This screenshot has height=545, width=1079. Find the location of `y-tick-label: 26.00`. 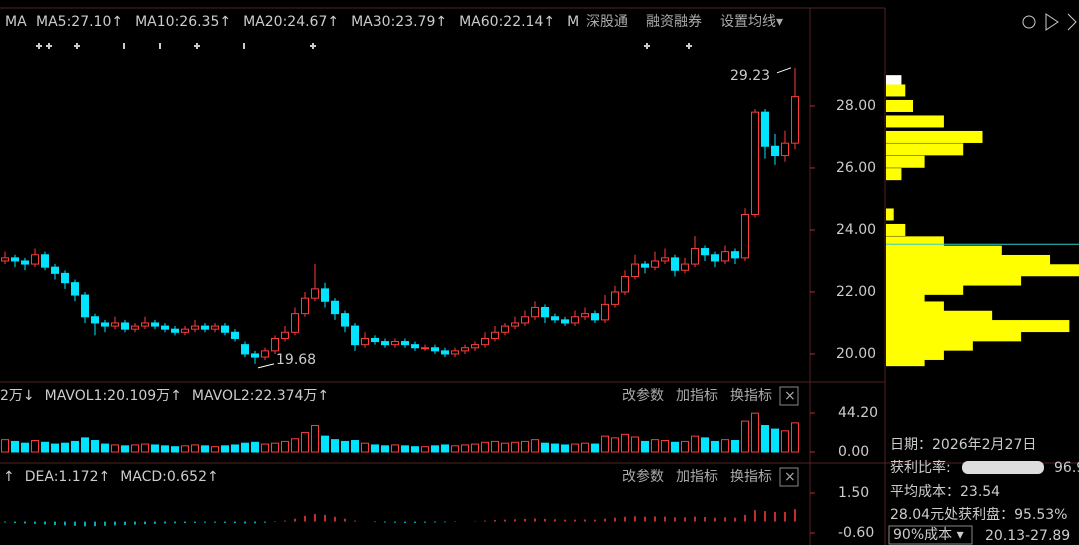

y-tick-label: 26.00 is located at coordinates (856, 168).